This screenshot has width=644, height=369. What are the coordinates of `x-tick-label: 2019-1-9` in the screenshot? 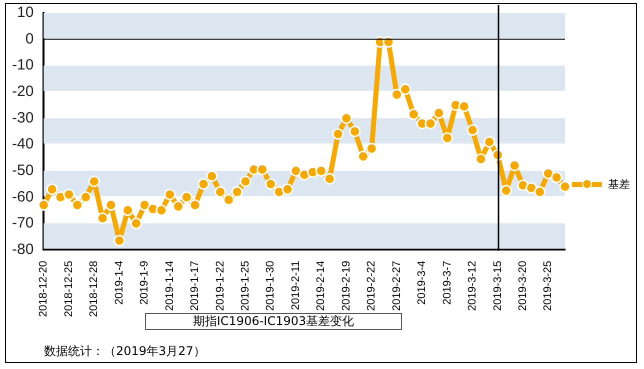 It's located at (144, 282).